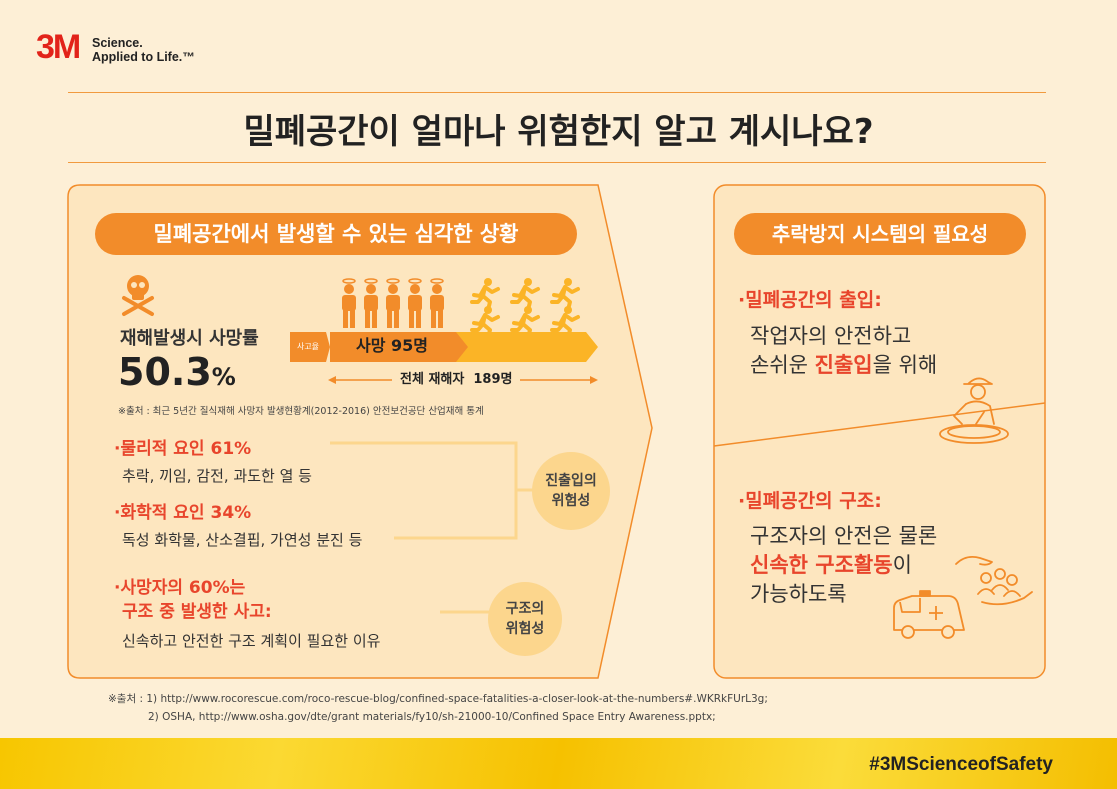  I want to click on entry-title: ·밀폐공간의 출입:, so click(810, 298).